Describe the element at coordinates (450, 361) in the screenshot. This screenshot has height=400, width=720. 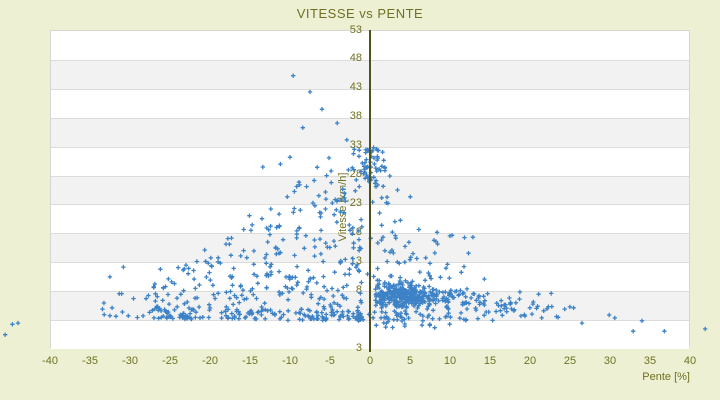
I see `x-tick-label: 10` at that location.